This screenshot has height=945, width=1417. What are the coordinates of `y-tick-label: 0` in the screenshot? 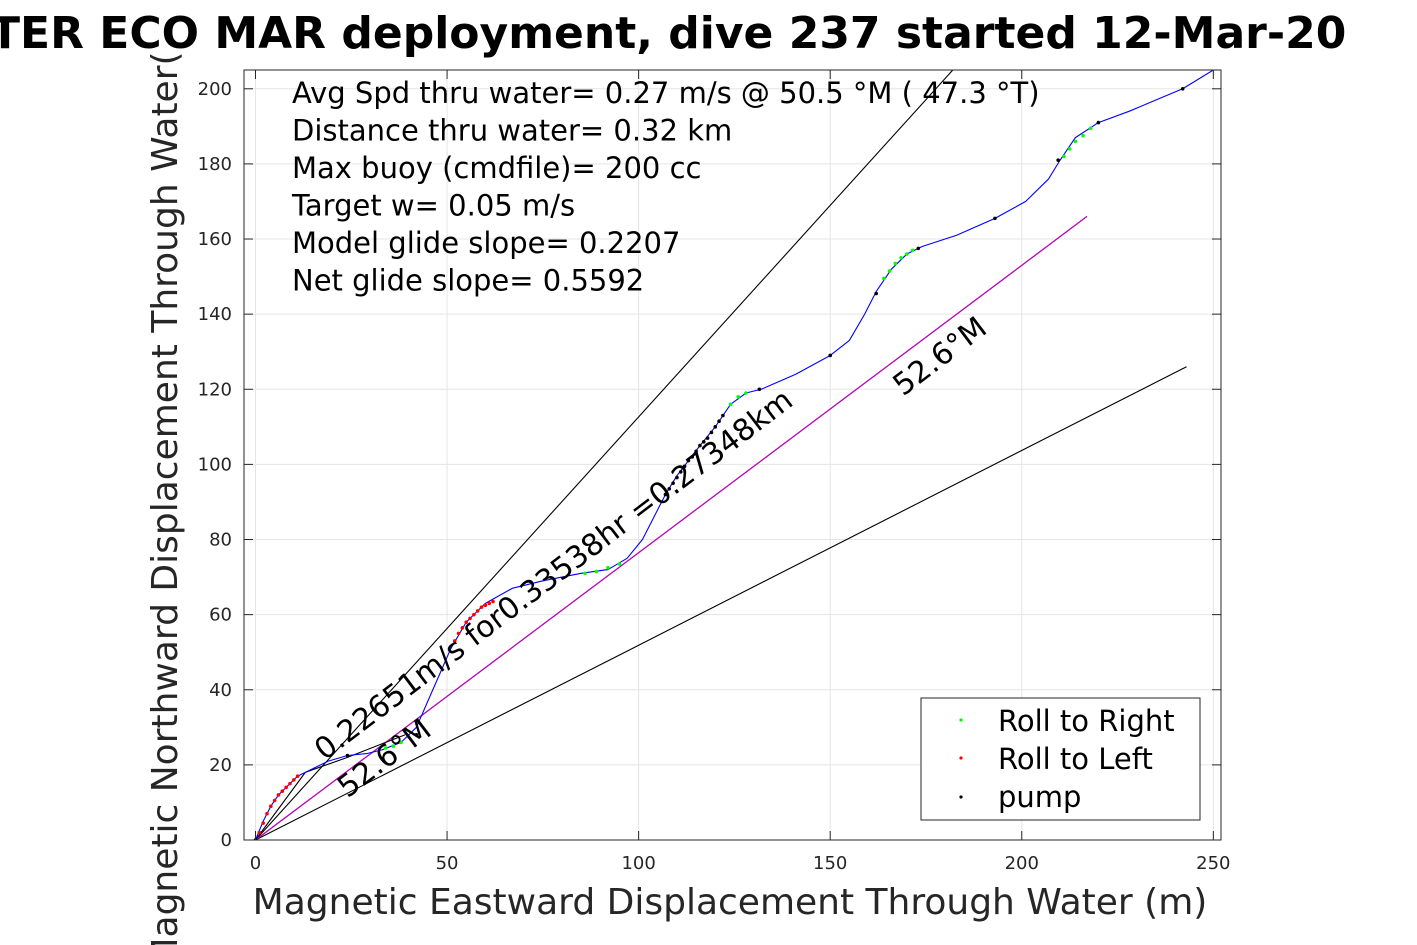 It's located at (226, 840).